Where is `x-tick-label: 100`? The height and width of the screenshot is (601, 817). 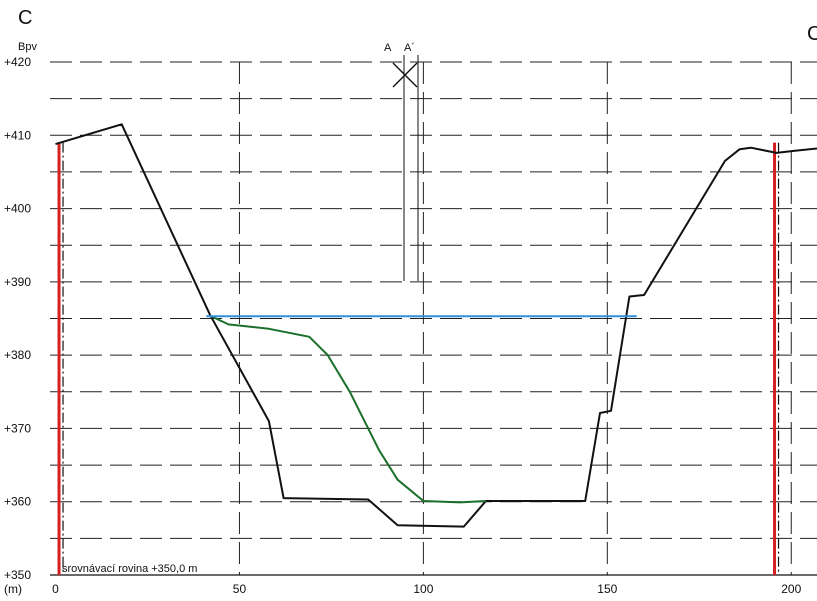 x-tick-label: 100 is located at coordinates (423, 589).